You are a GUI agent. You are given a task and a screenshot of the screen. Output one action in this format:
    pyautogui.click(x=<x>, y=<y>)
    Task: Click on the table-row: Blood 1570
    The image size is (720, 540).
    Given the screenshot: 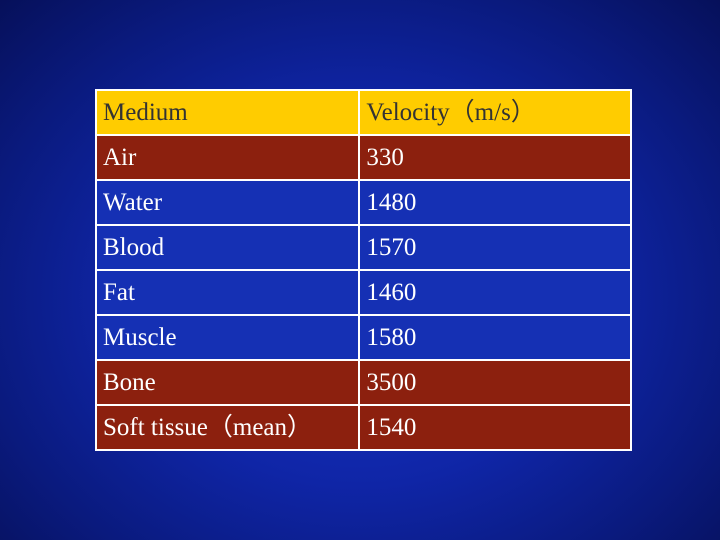 What is the action you would take?
    pyautogui.click(x=363, y=247)
    